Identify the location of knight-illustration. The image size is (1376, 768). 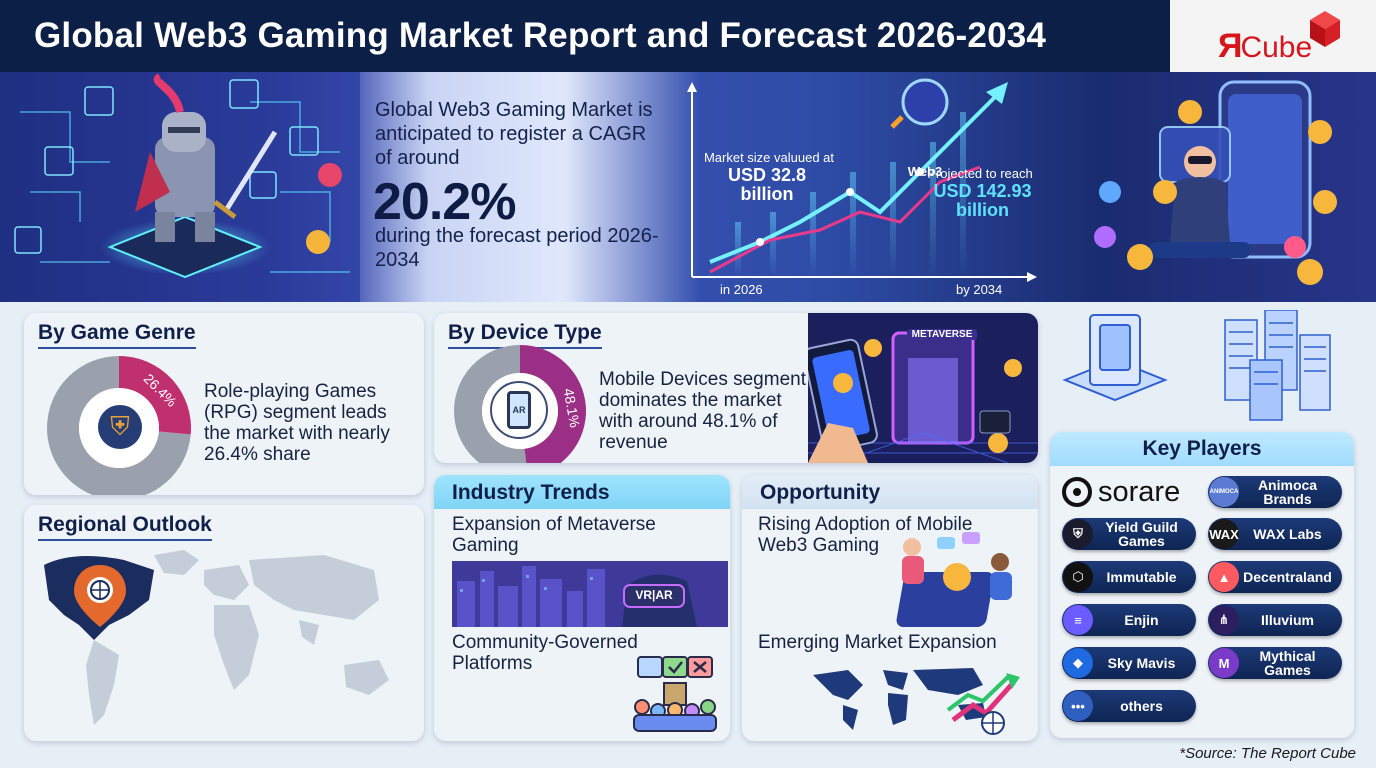
(182, 176).